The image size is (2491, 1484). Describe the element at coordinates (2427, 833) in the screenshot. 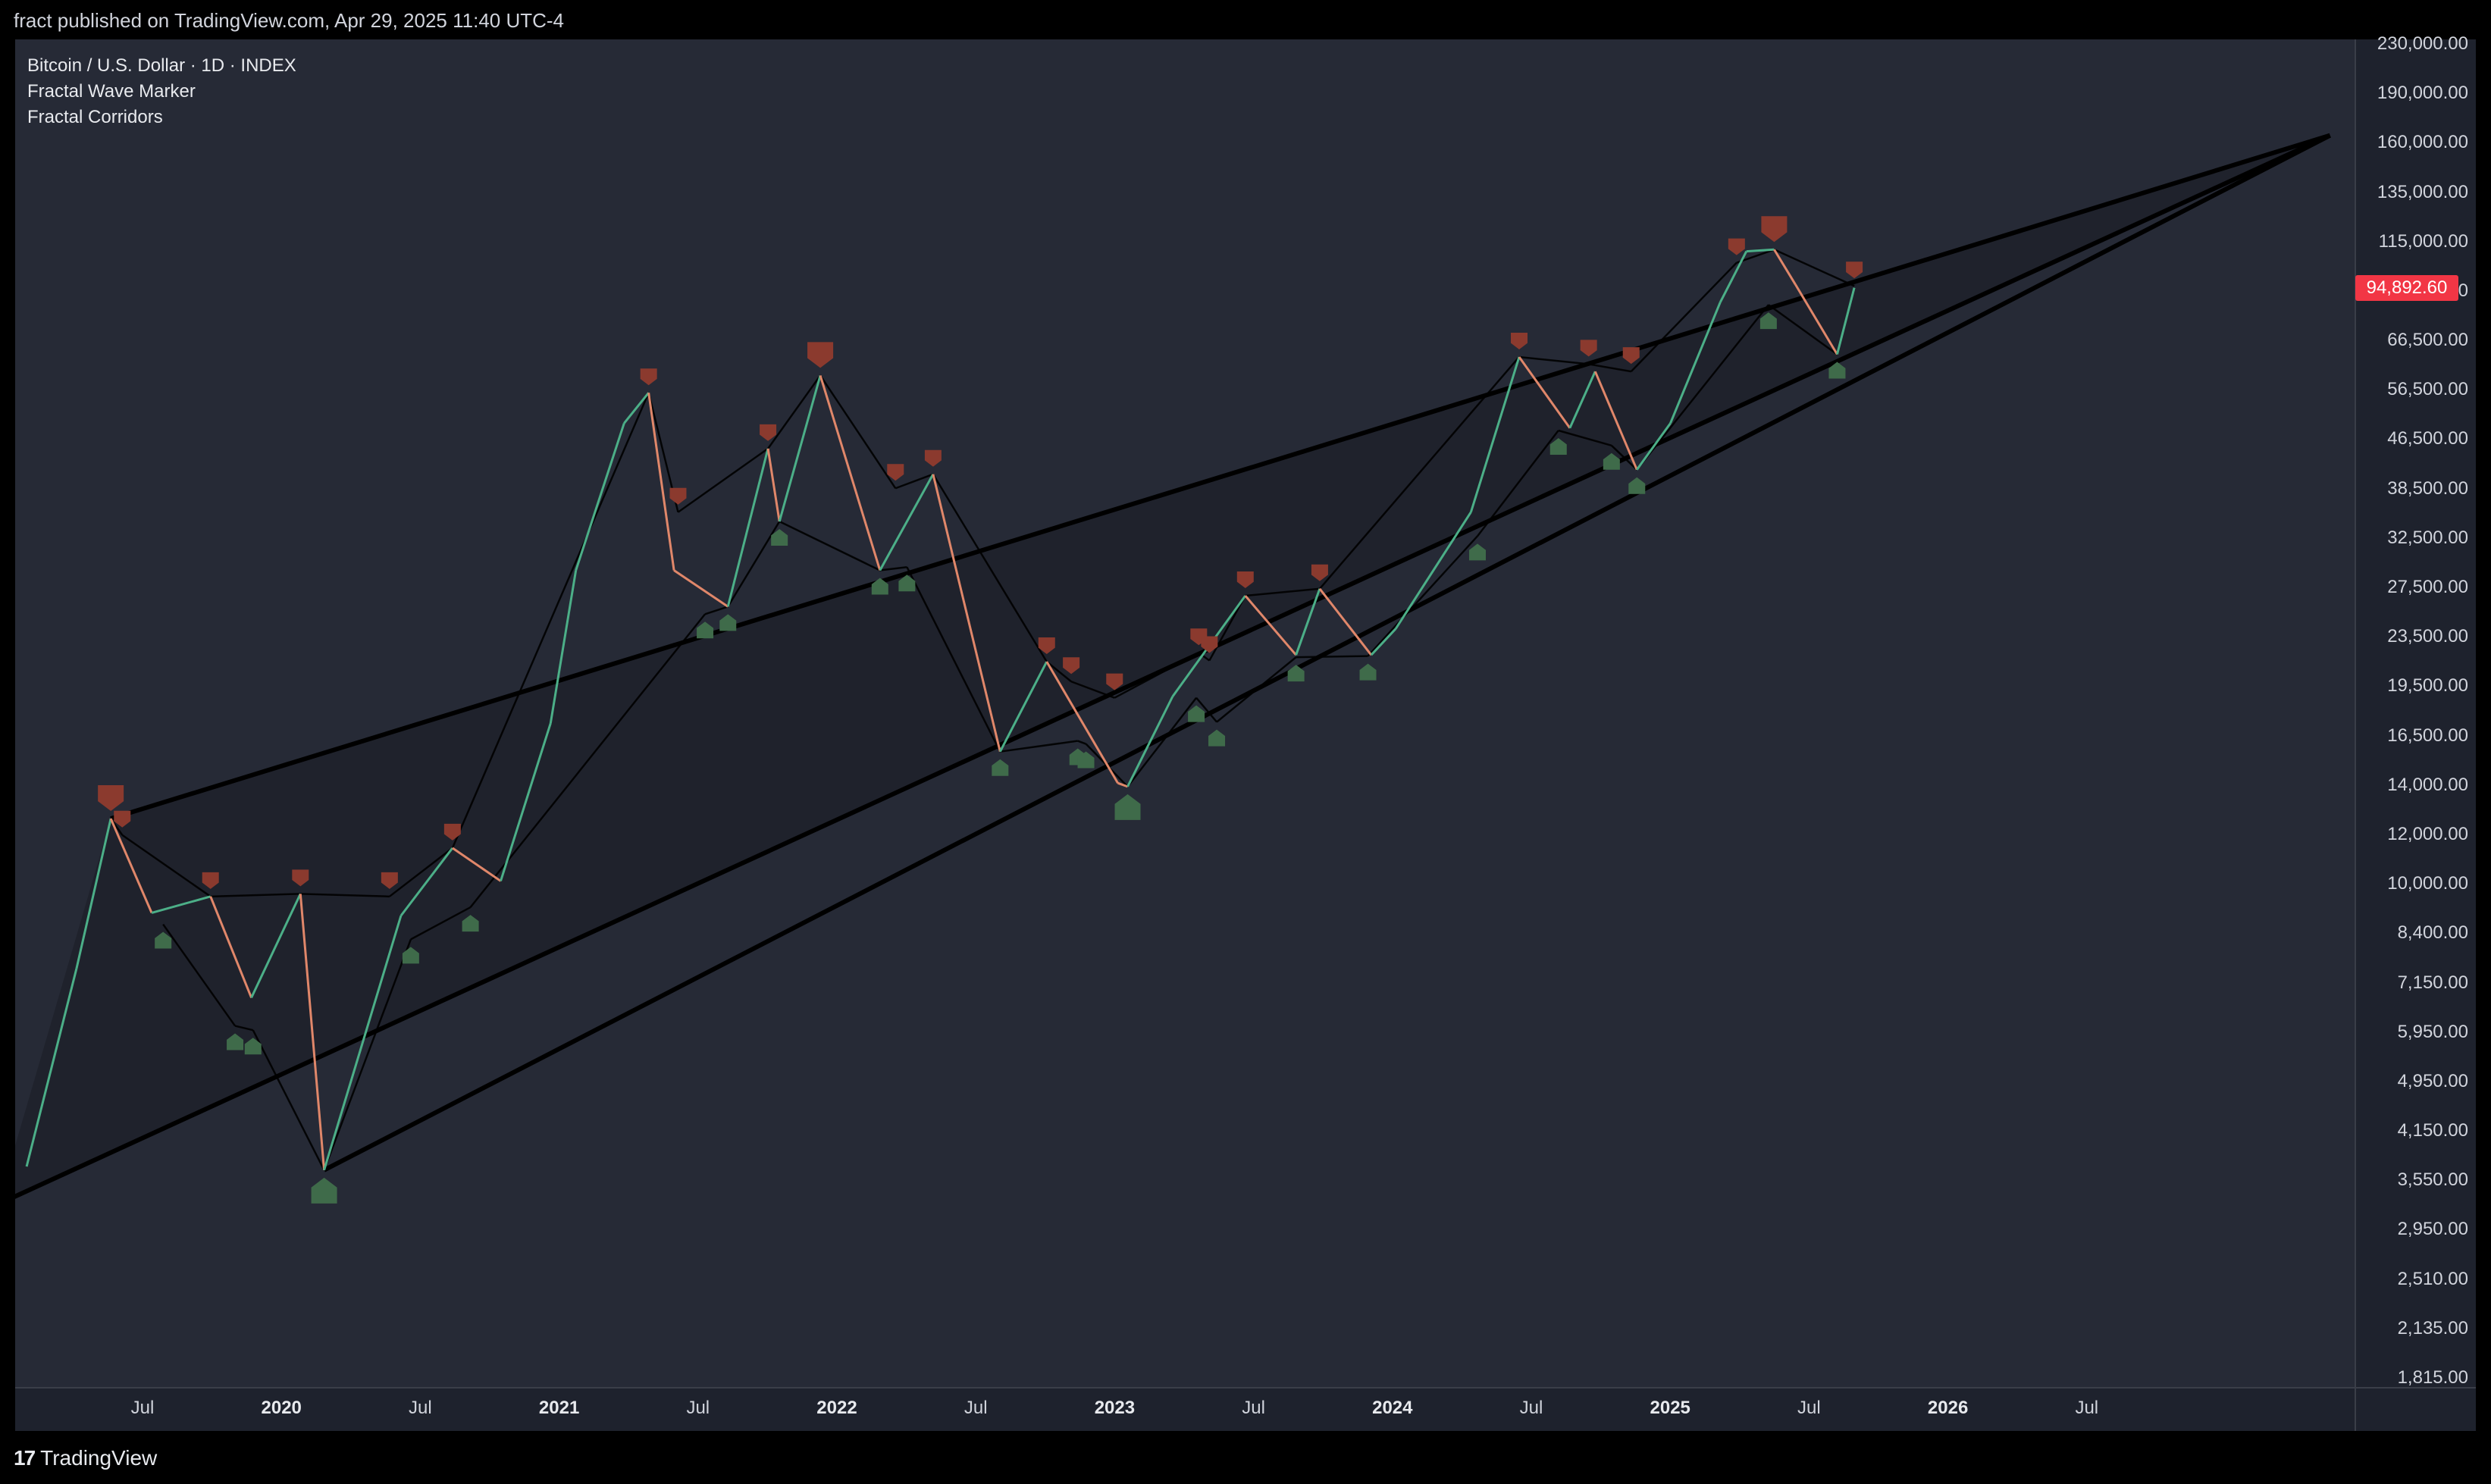

I see `price-tick-label: 12,000.00` at that location.